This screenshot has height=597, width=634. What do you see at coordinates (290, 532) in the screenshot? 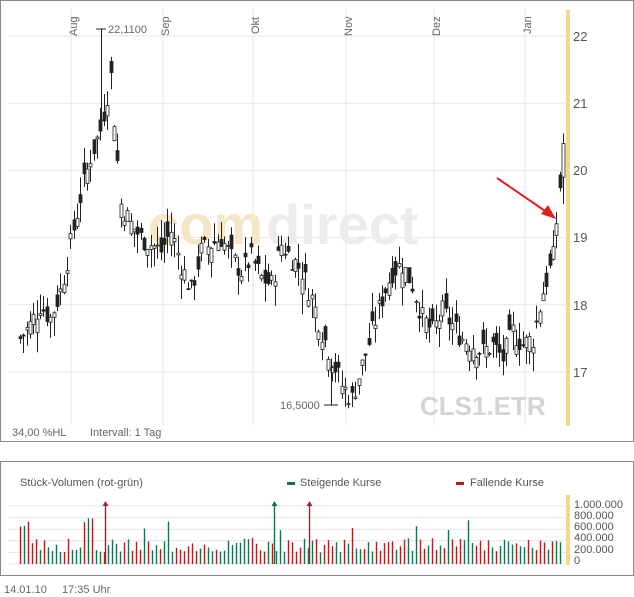
I see `volume-bars` at bounding box center [290, 532].